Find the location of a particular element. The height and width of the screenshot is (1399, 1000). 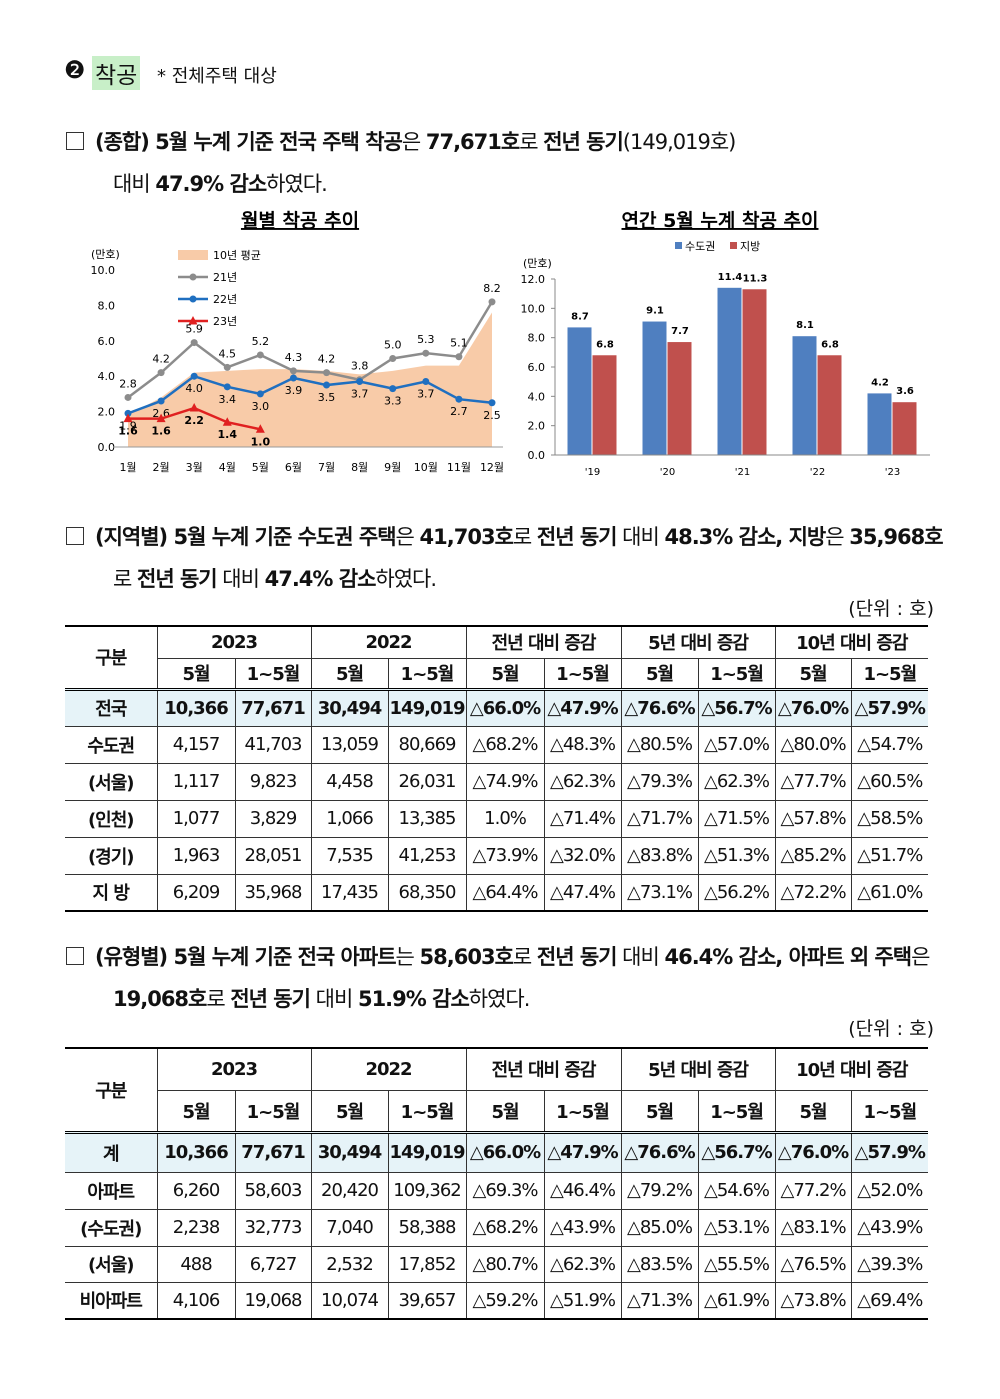

table-cell: 4,458 is located at coordinates (349, 781).